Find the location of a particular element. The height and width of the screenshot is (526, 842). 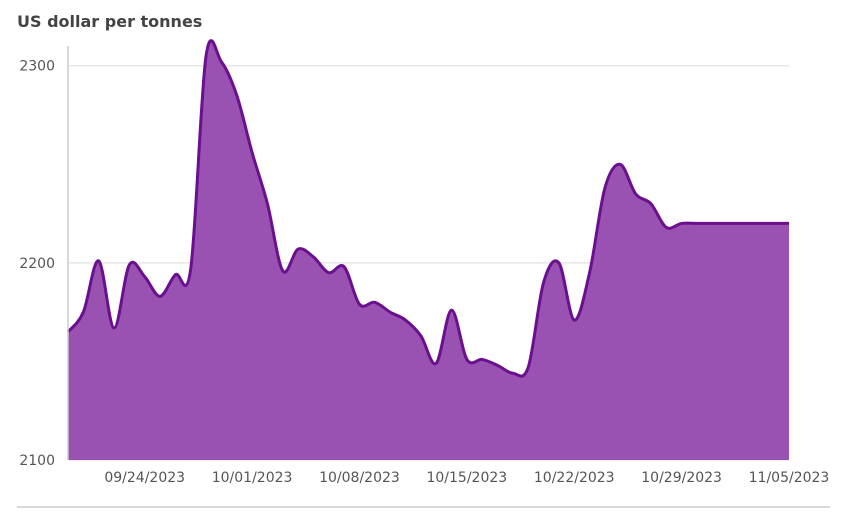

y-tick-label: 2300 is located at coordinates (37, 67).